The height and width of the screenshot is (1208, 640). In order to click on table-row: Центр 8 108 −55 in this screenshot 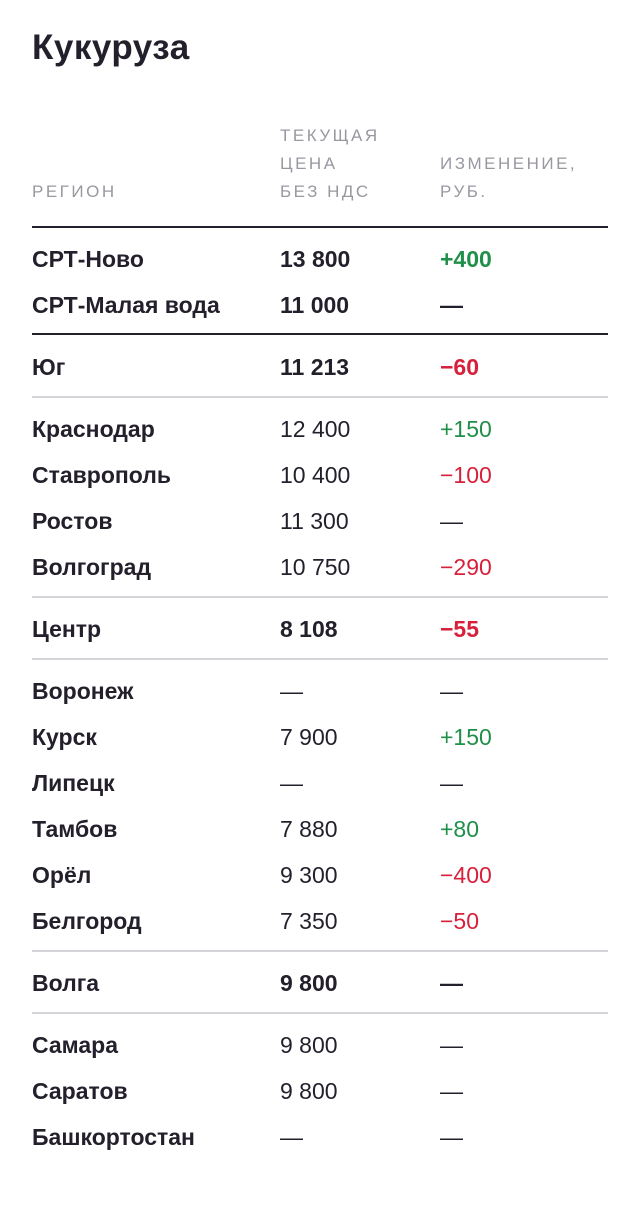, I will do `click(320, 629)`.